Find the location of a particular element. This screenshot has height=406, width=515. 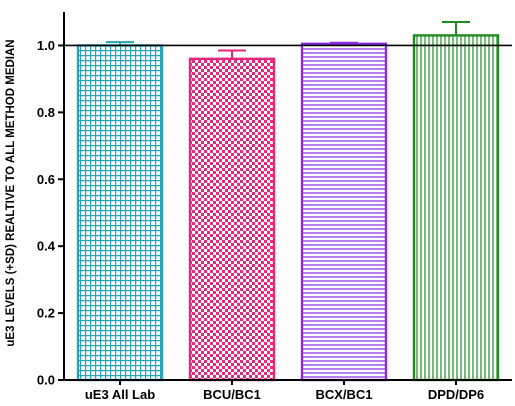

y-tick-label: 0.4 is located at coordinates (46, 246).